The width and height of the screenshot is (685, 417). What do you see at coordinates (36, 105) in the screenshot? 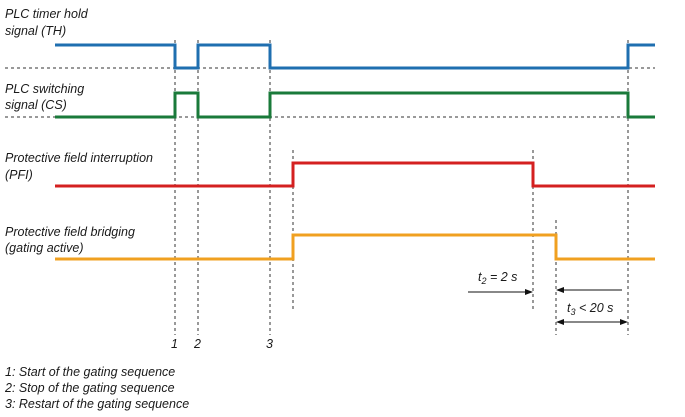
I see `cs-label-line-2: signal (CS)` at bounding box center [36, 105].